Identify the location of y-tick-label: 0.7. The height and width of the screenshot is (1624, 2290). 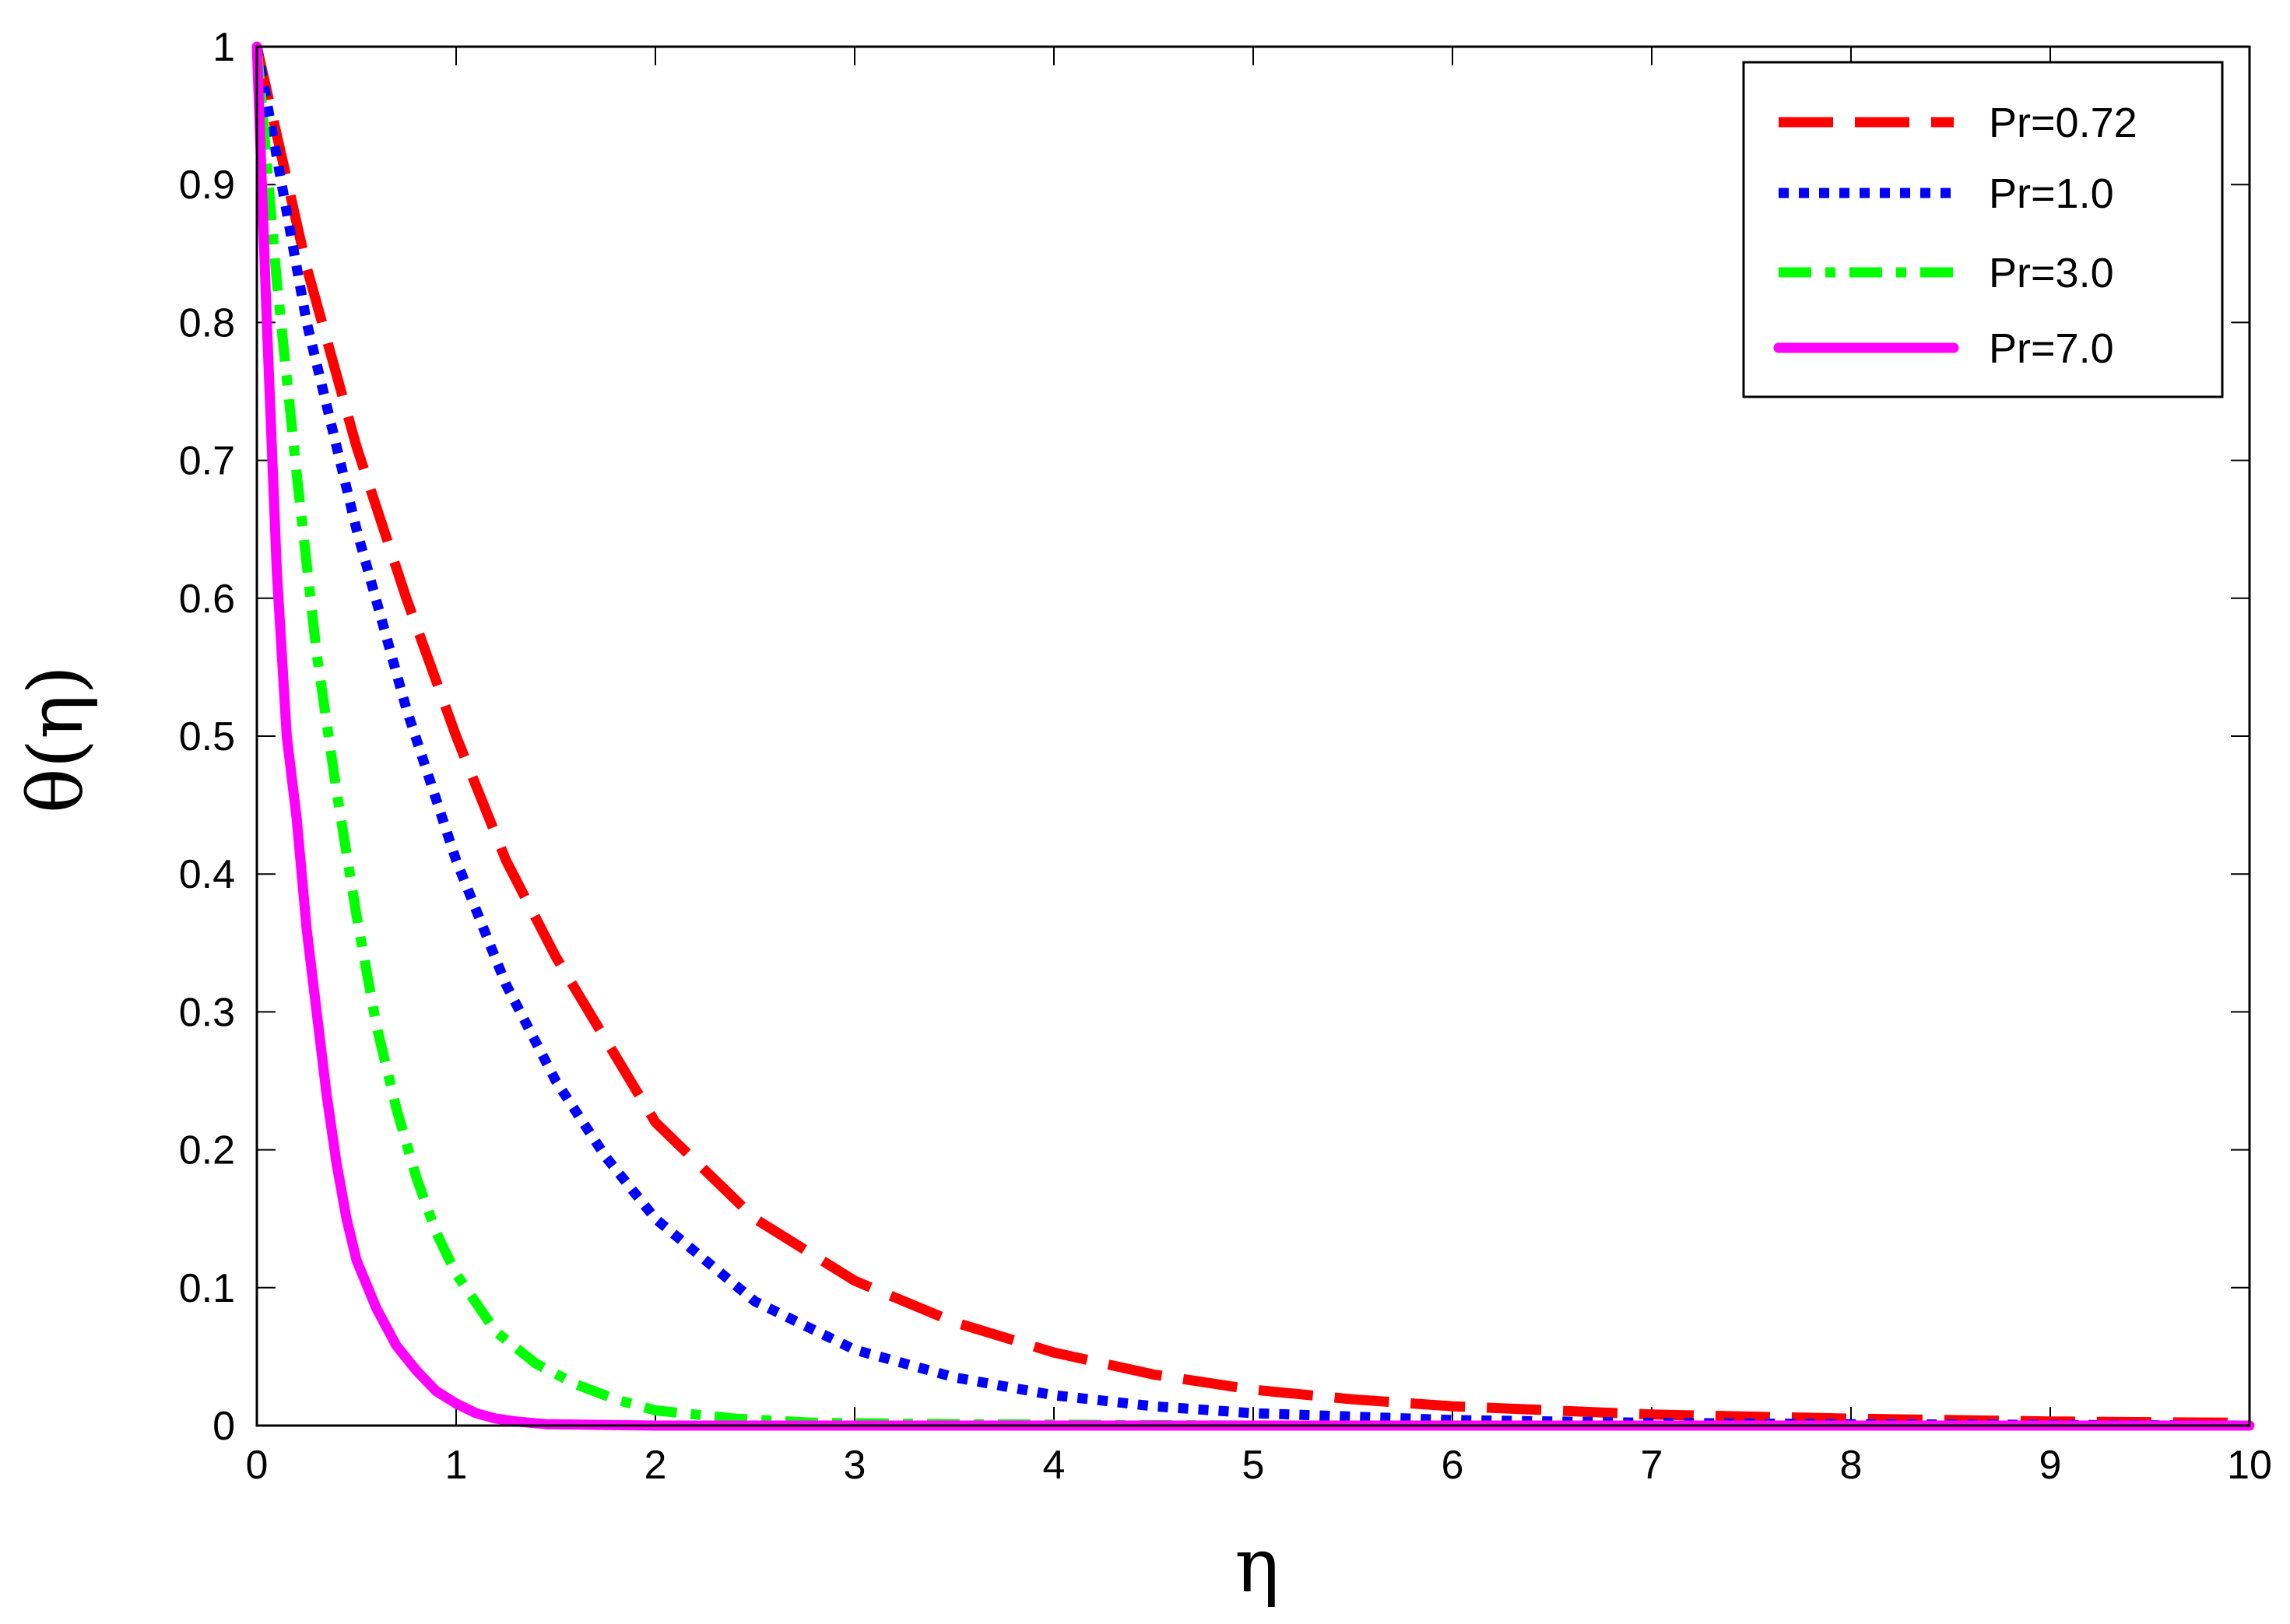
(207, 462).